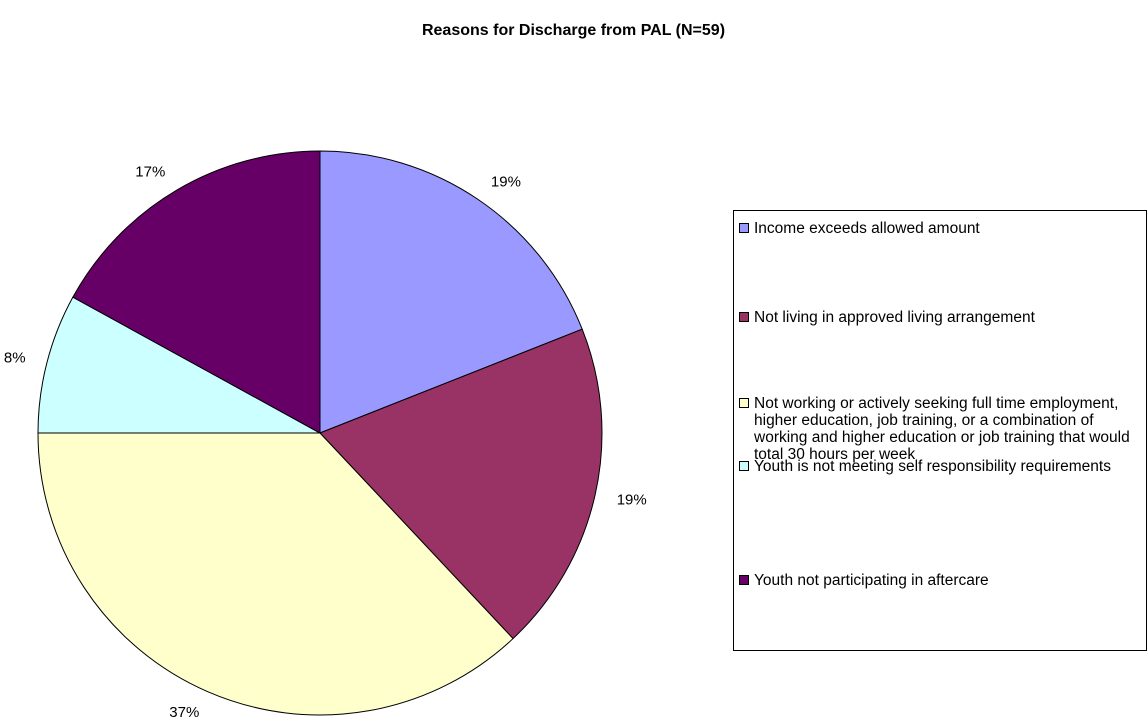  Describe the element at coordinates (15, 357) in the screenshot. I see `pie-slice-label-3: 8%` at that location.